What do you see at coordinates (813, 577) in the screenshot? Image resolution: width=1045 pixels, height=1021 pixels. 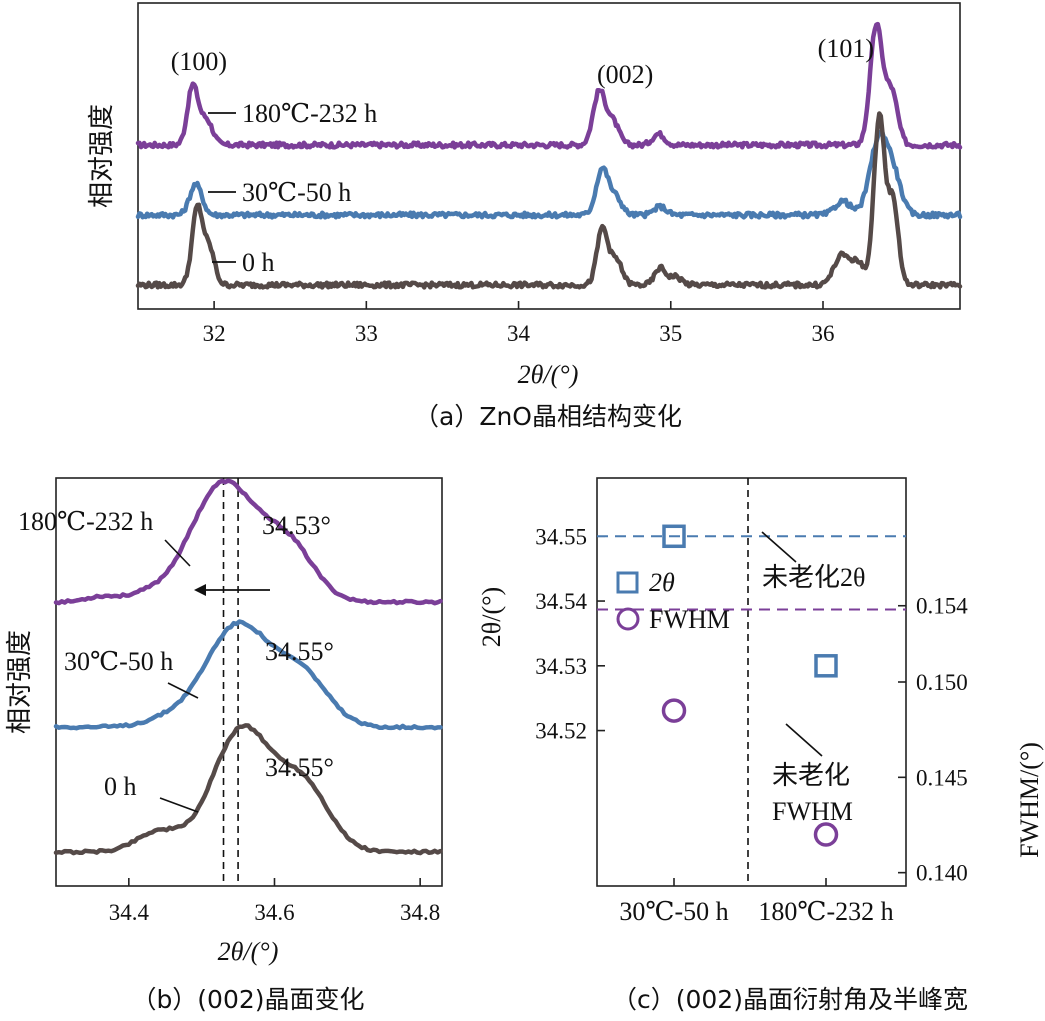 I see `ref-label-2theta: 未老化2θ` at bounding box center [813, 577].